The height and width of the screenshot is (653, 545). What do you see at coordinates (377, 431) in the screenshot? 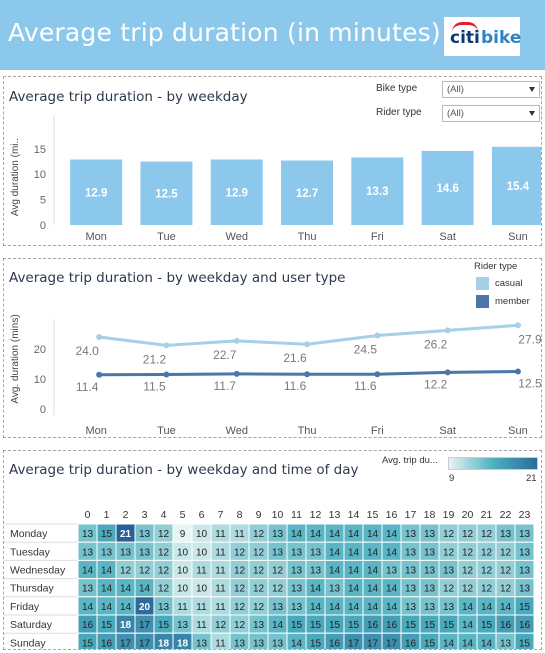
I see `line-x-tick-label: Fri` at bounding box center [377, 431].